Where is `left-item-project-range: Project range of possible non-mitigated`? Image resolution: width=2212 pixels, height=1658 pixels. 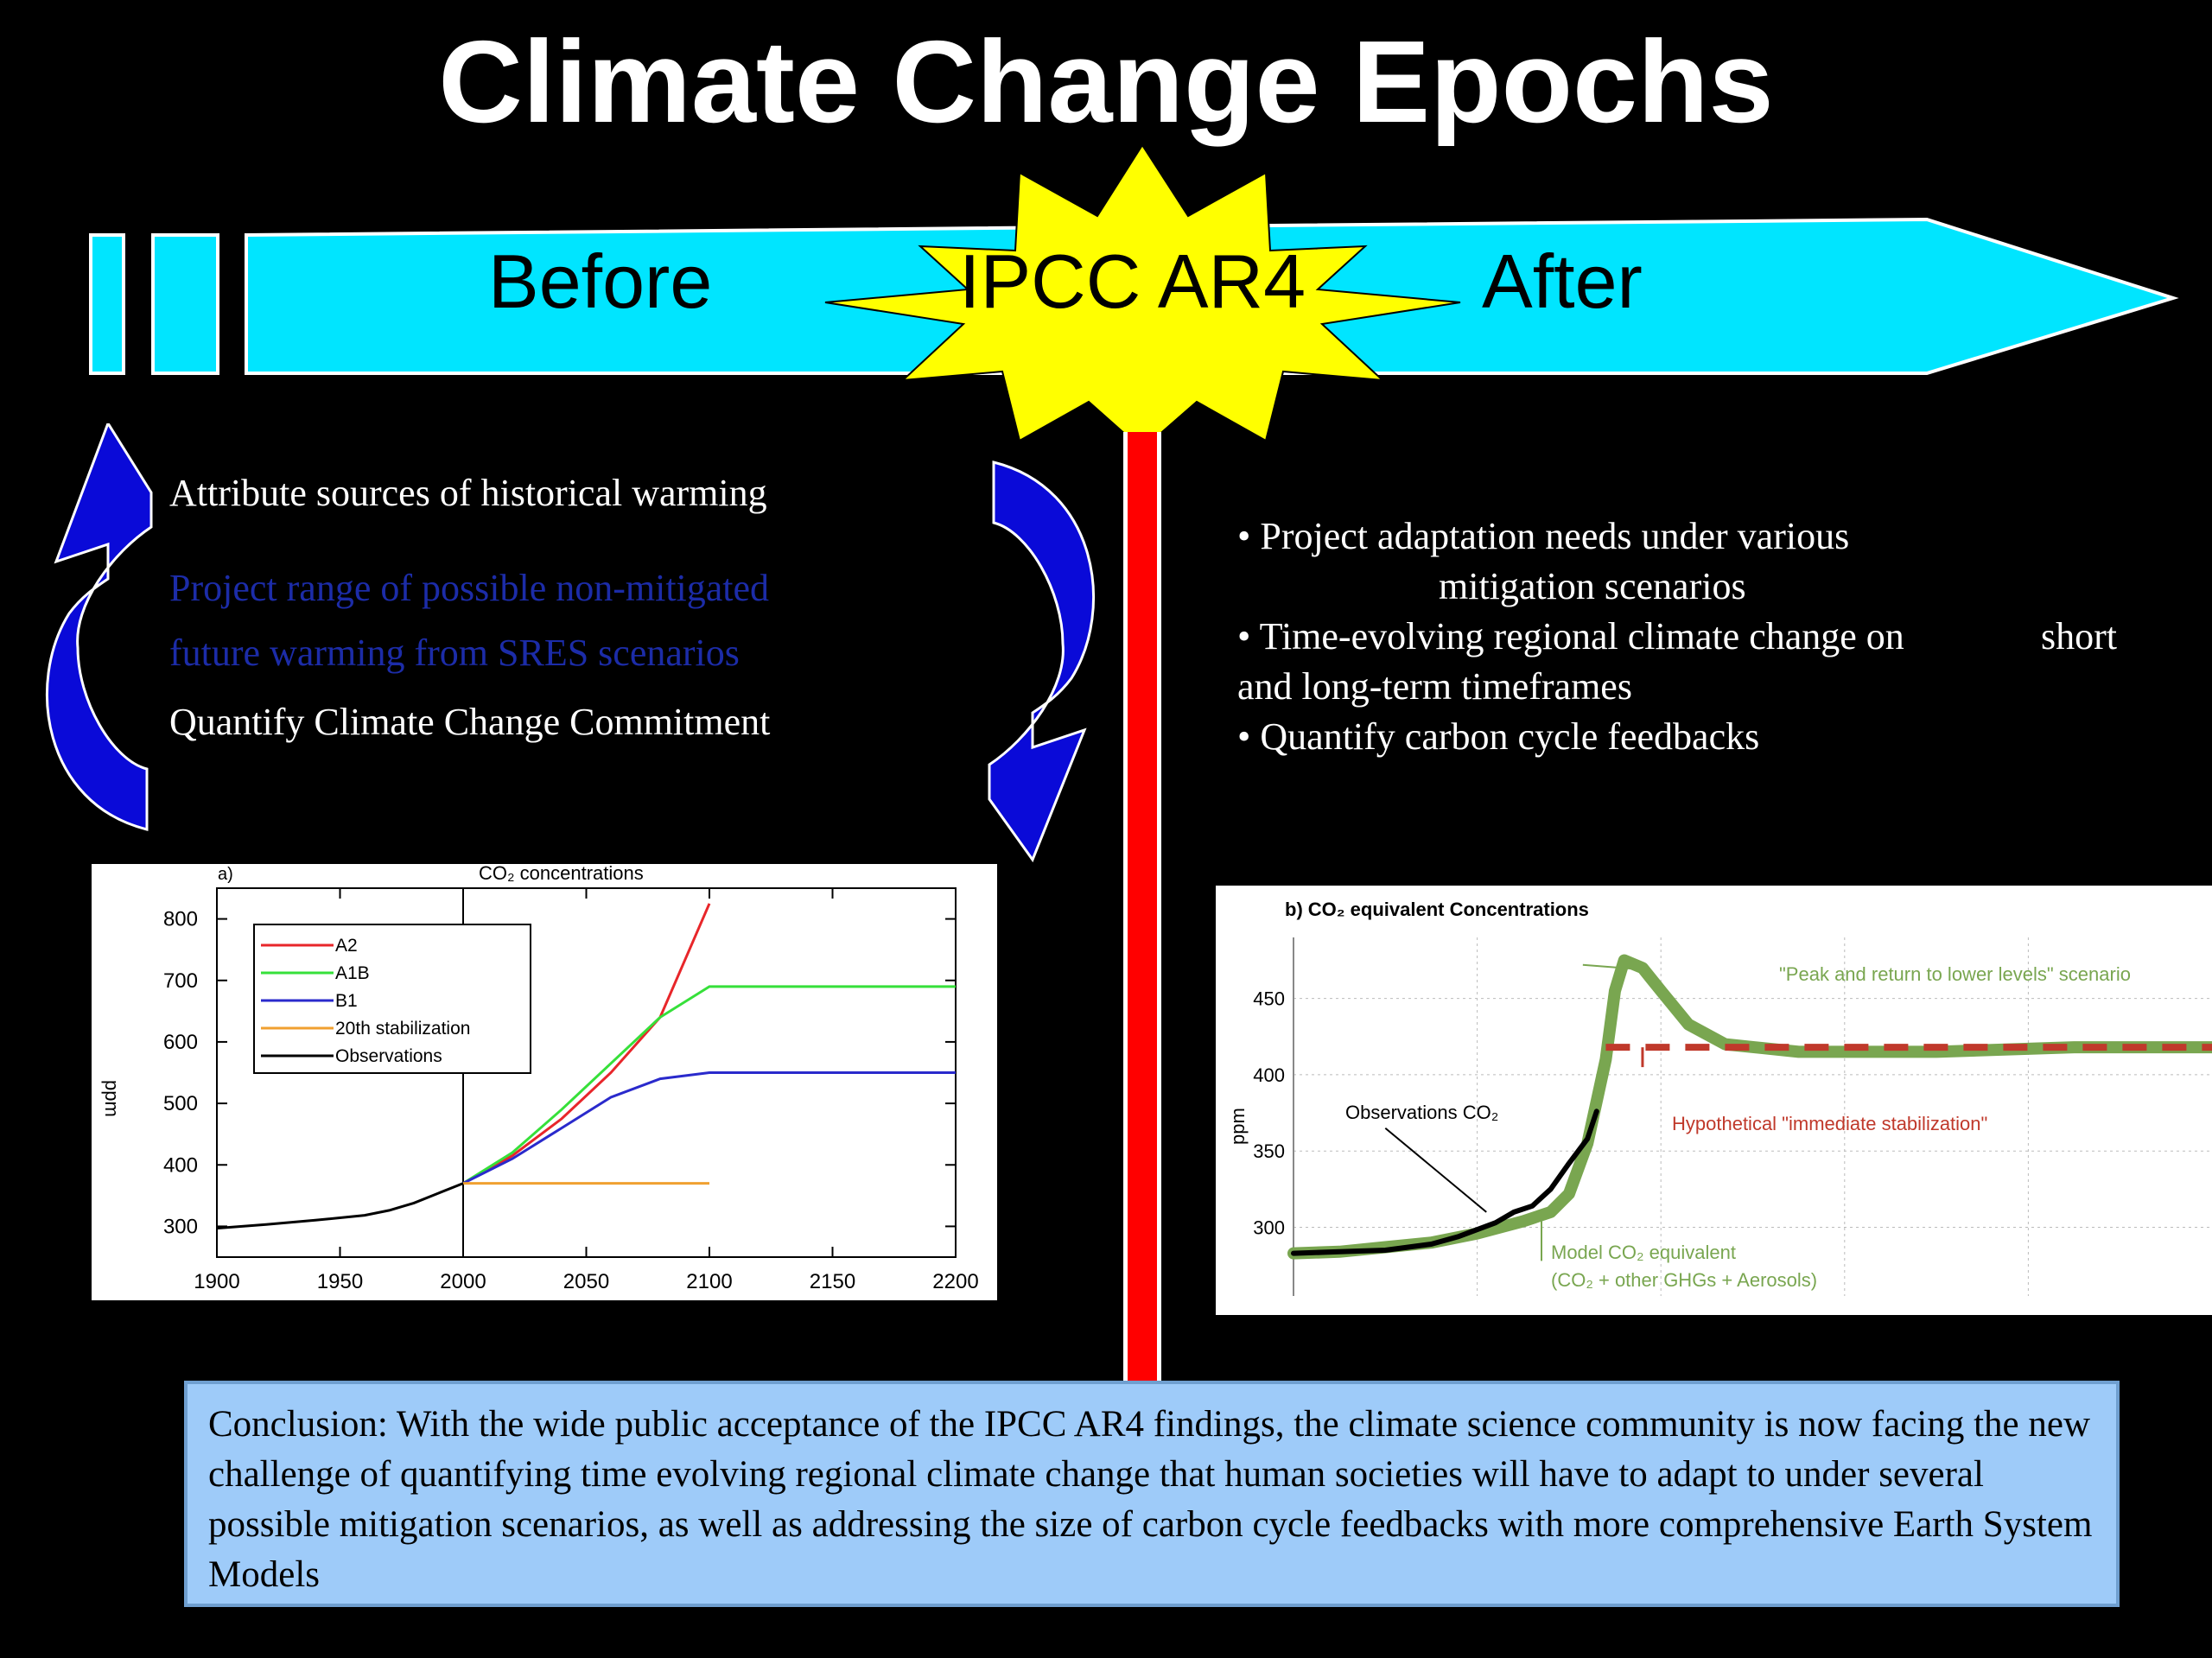
left-item-project-range: Project range of possible non-mitigated is located at coordinates (469, 588).